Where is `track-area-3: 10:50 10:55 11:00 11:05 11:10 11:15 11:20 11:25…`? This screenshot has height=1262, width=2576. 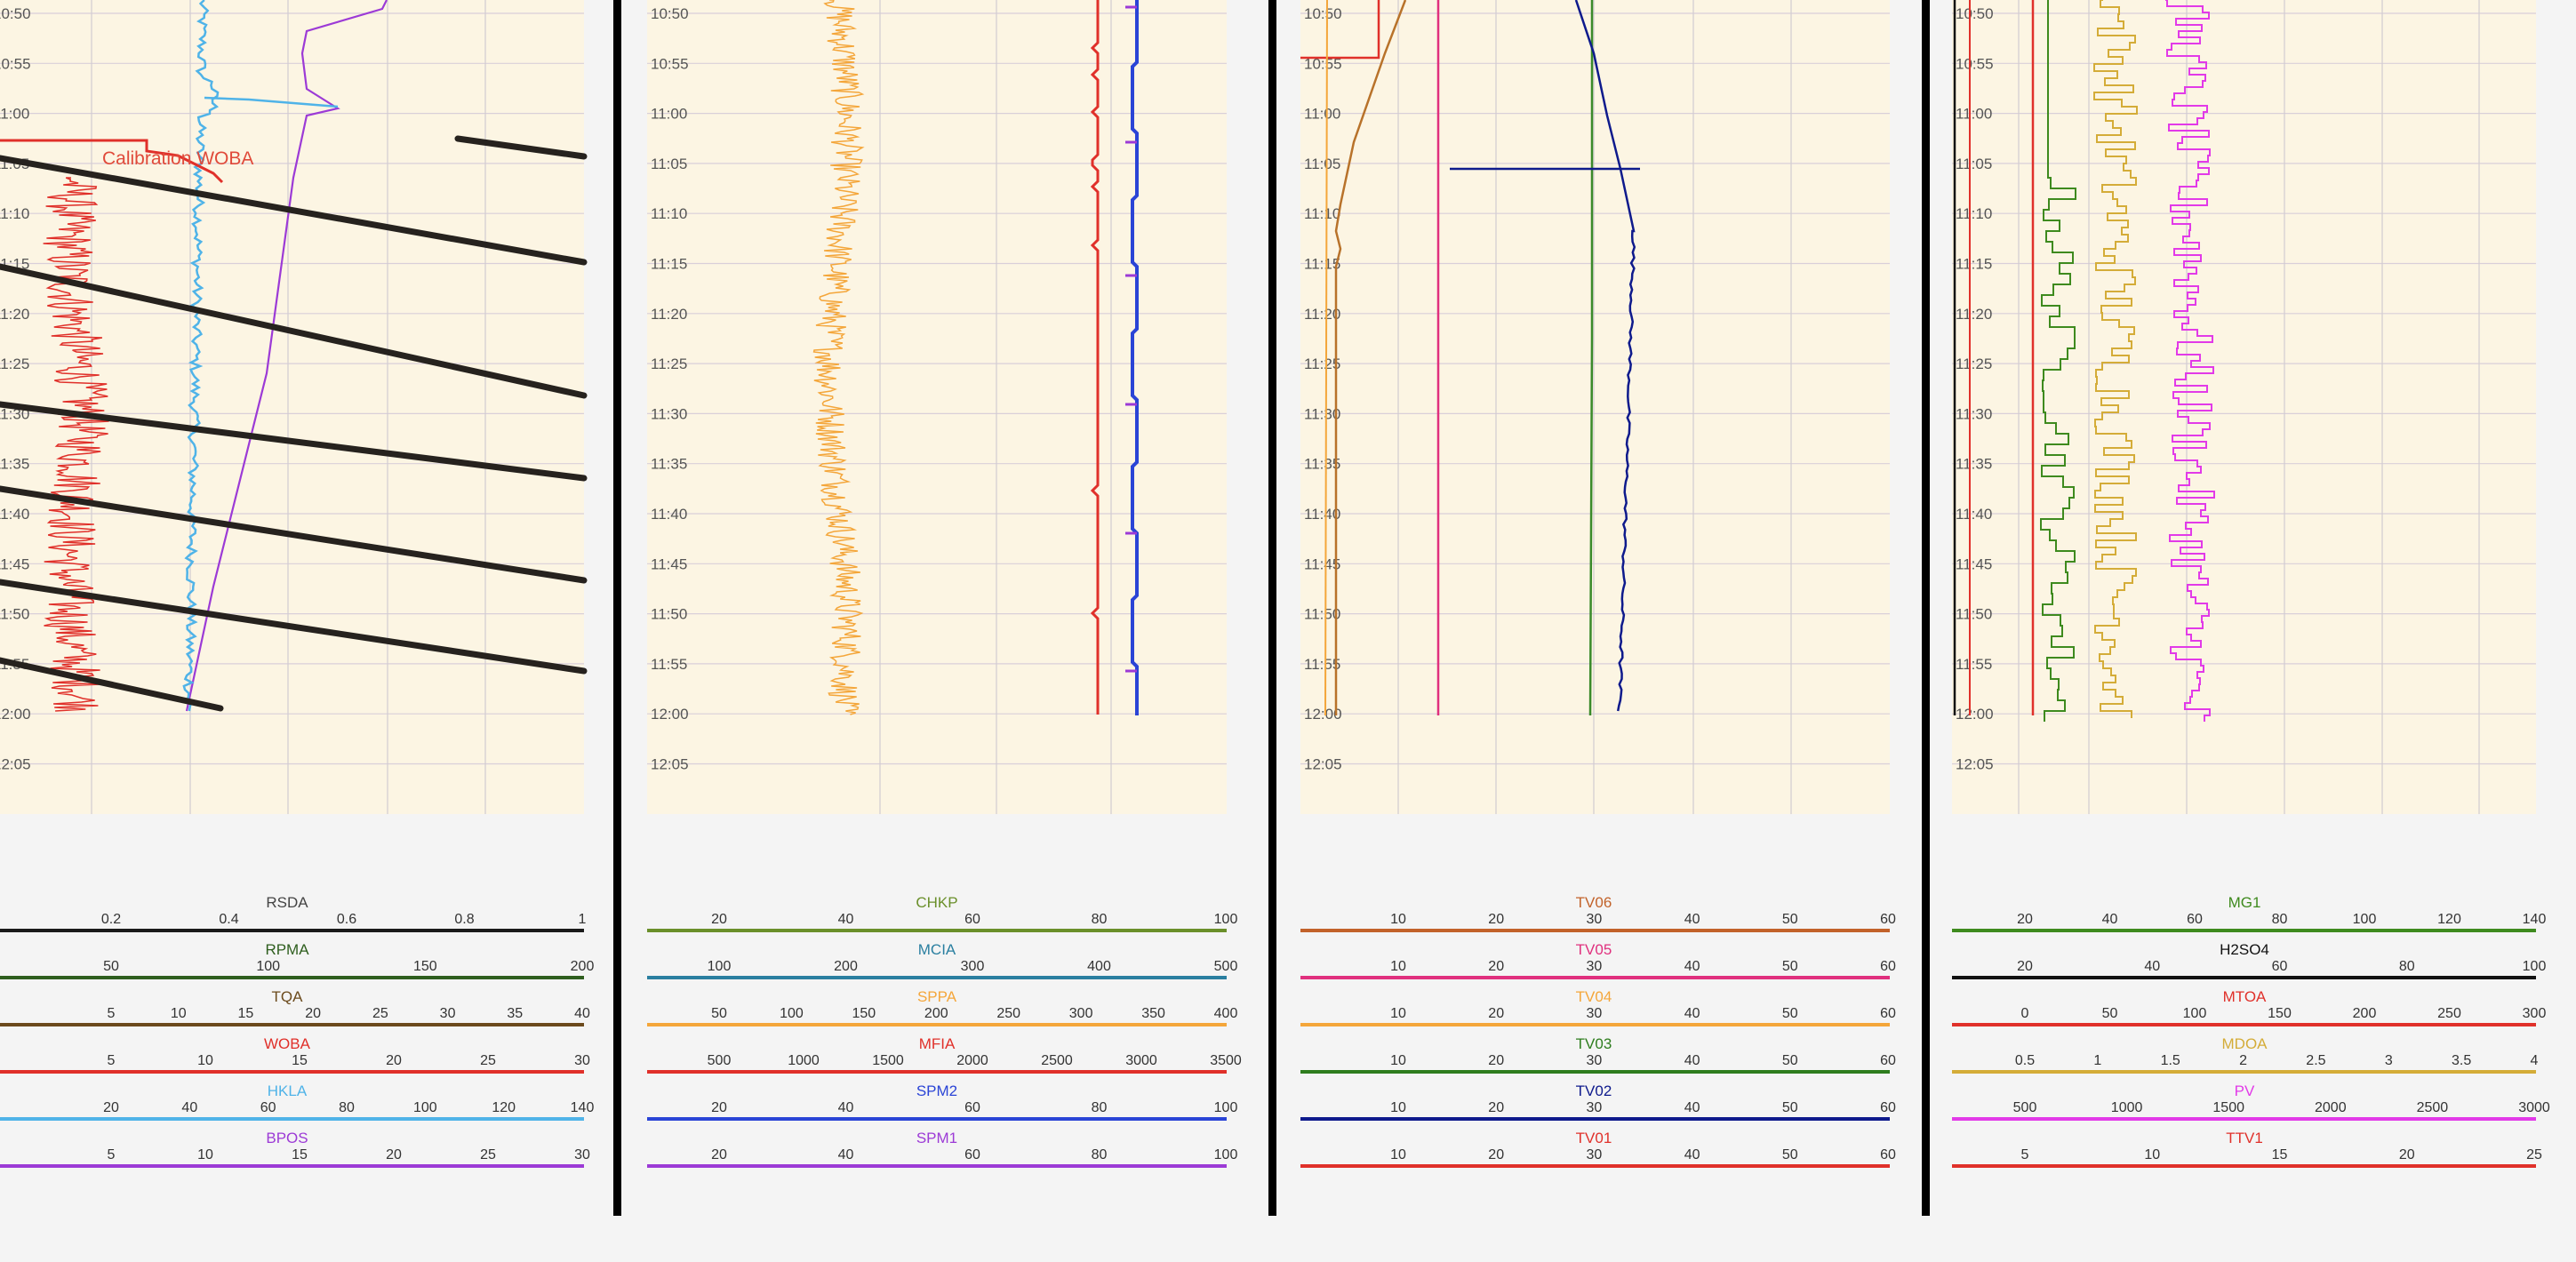 track-area-3: 10:50 10:55 11:00 11:05 11:10 11:15 11:20 11:25… is located at coordinates (1595, 407).